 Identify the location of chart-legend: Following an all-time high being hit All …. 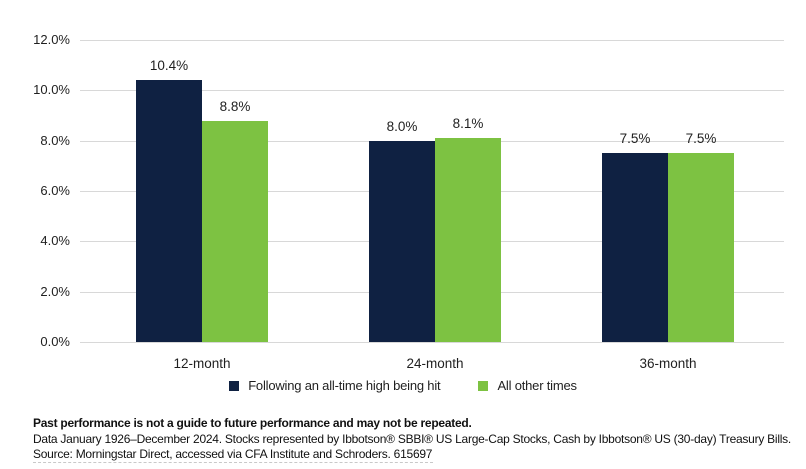
(403, 385).